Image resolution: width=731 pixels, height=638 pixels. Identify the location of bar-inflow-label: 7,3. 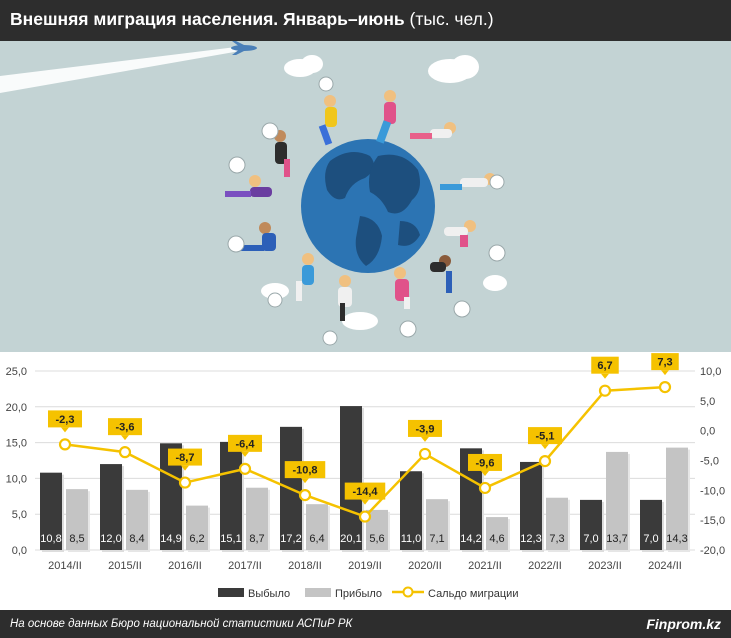
(556, 539).